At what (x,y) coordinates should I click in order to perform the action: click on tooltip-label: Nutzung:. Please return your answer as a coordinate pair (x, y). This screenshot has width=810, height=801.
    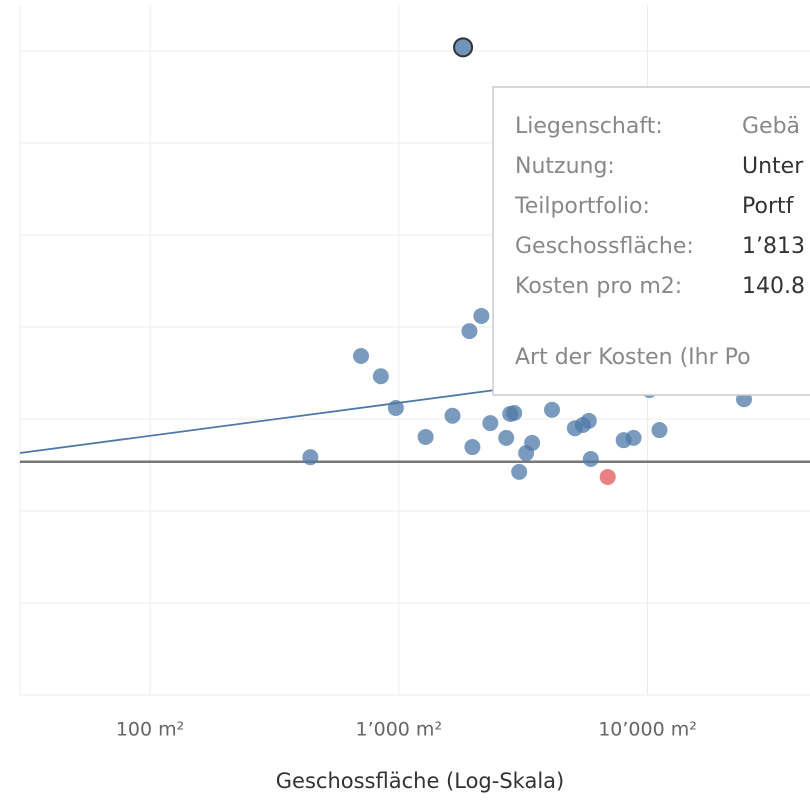
    Looking at the image, I should click on (565, 166).